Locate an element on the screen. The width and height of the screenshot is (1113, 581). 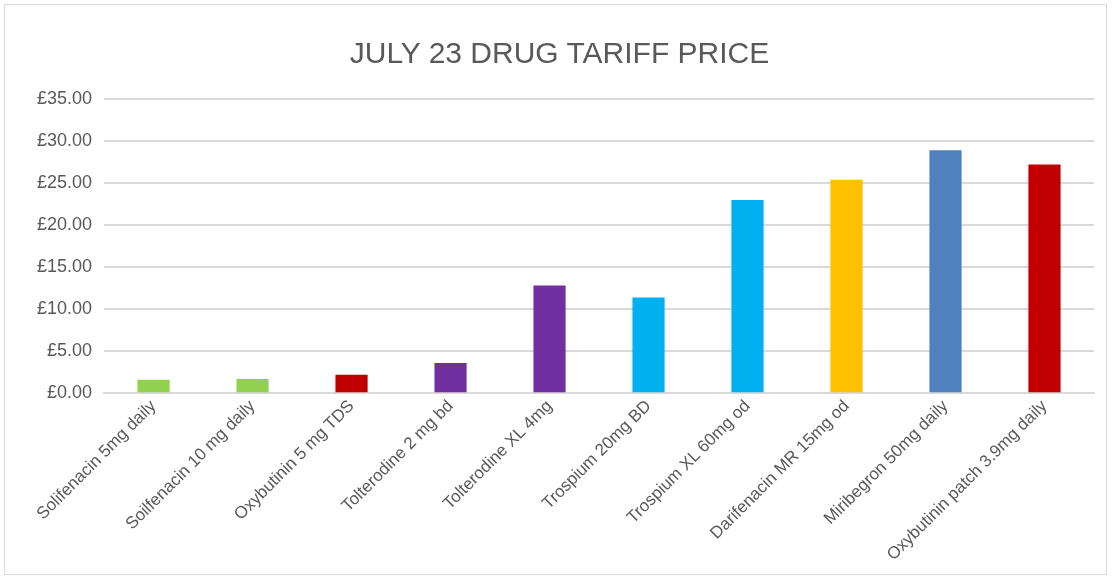
y-tick-label: £5.00 is located at coordinates (70, 350).